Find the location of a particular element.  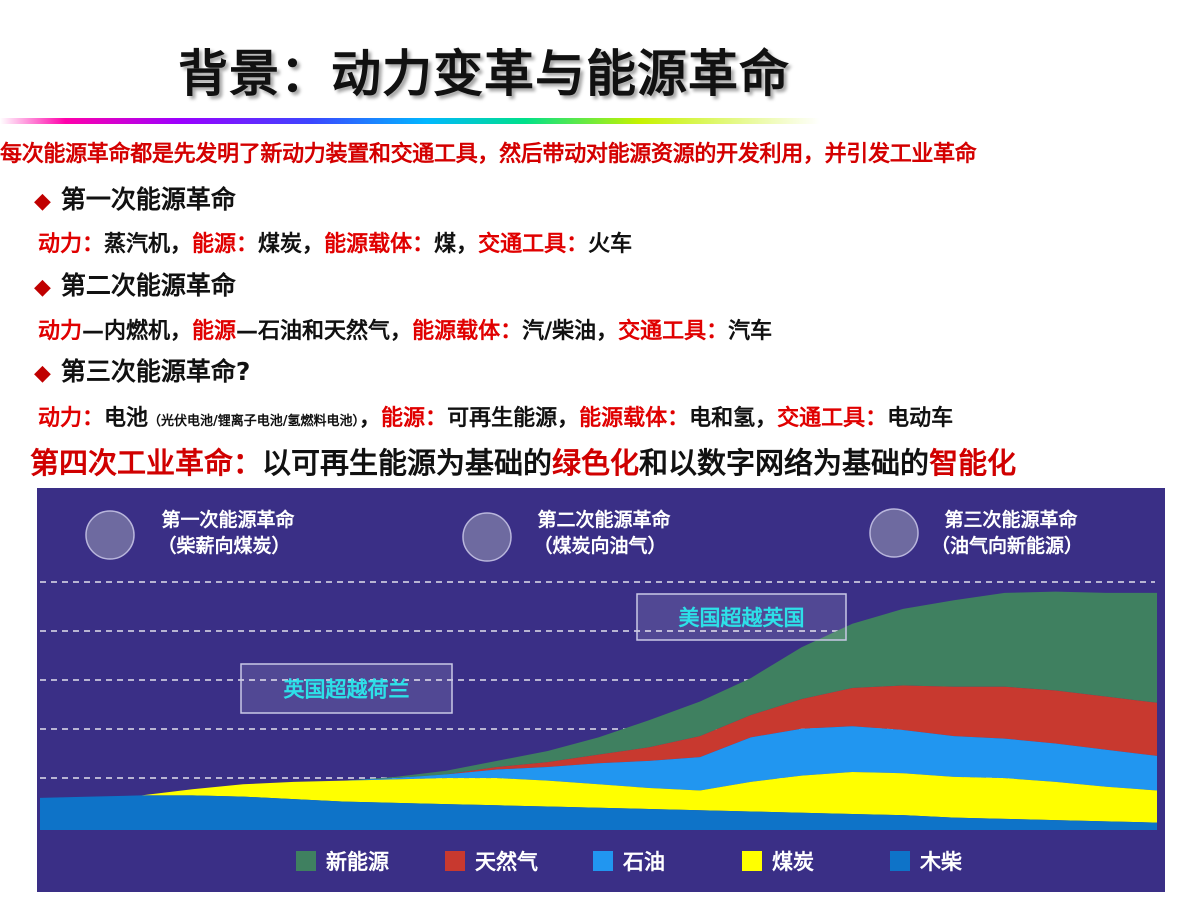

legend-label-木柴: 木柴 is located at coordinates (941, 862).